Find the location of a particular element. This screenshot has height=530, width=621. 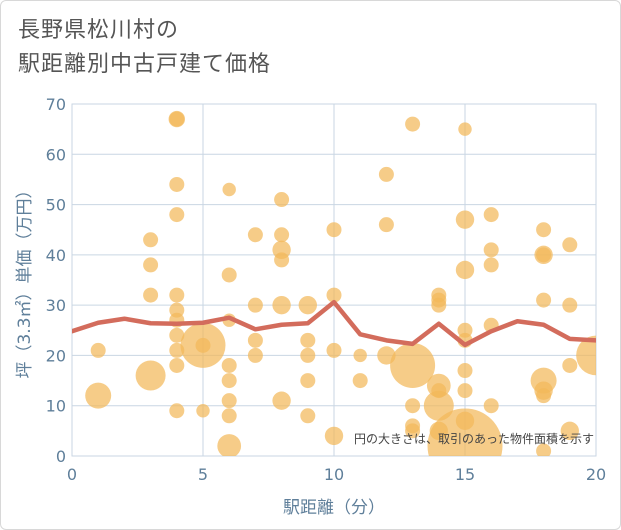

y-axis-label: 坪（3.3㎡）単価（万円） is located at coordinates (25, 279).